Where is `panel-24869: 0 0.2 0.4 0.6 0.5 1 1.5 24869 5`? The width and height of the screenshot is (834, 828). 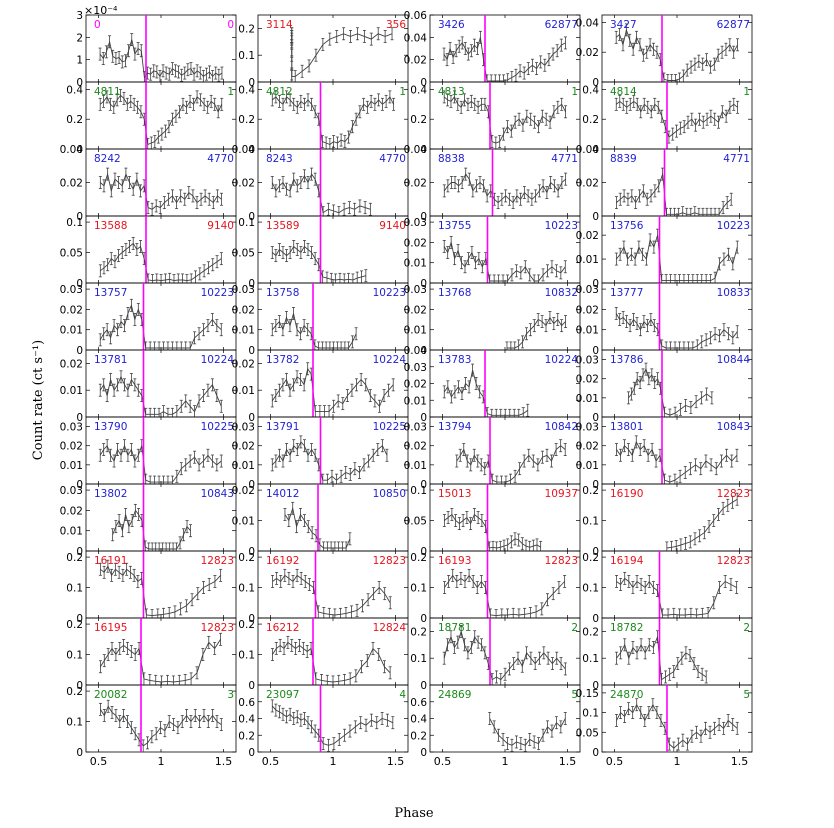 panel-24869: 0 0.2 0.4 0.6 0.5 1 1.5 24869 5 is located at coordinates (495, 726).